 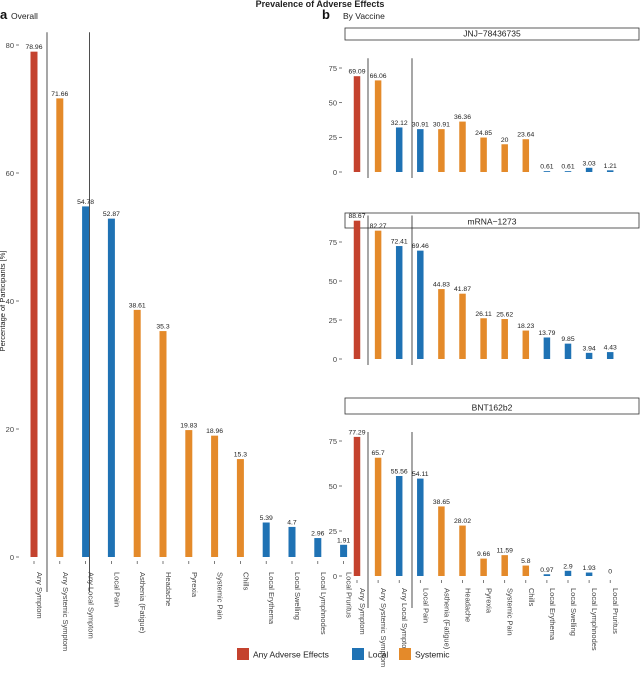 What do you see at coordinates (168, 589) in the screenshot?
I see `x-tick-label: Headache` at bounding box center [168, 589].